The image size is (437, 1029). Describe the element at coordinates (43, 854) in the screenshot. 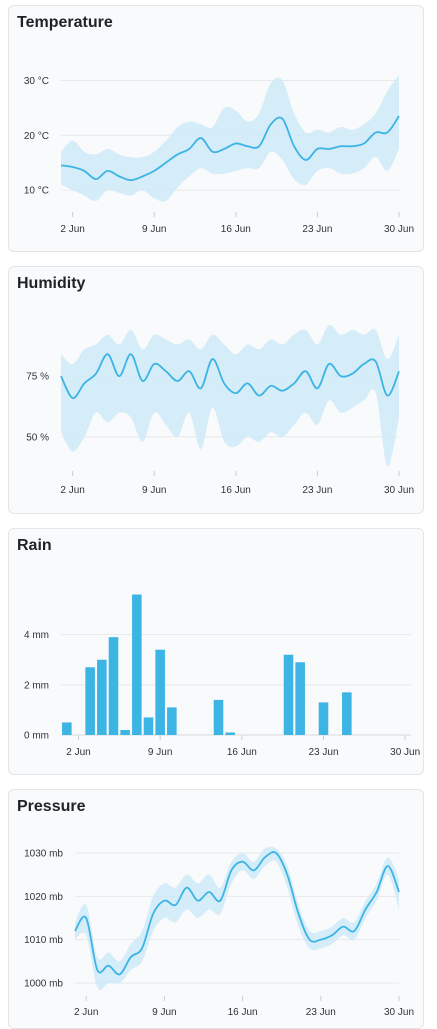

I see `y-tick-label: 1030 mb` at that location.